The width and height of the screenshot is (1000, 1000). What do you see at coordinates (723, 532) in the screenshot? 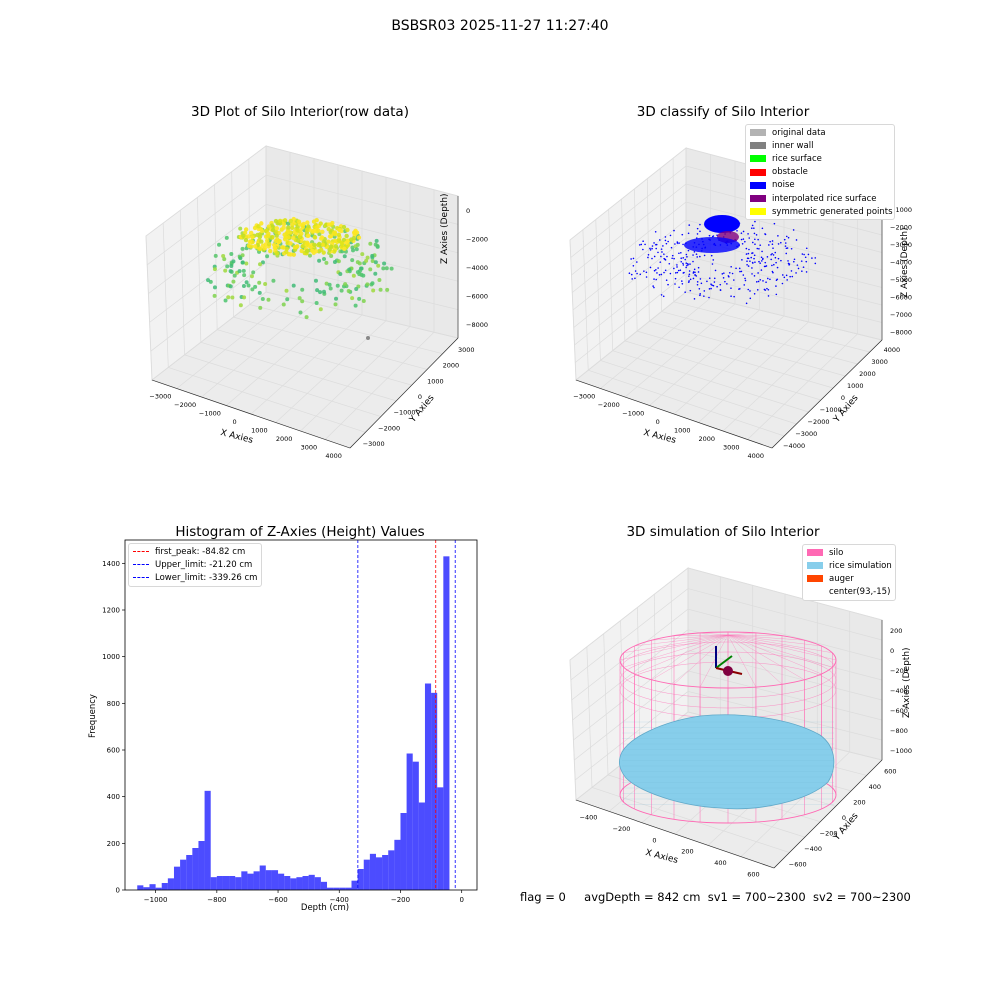
I see `plot4-title: 3D simulation of Silo Interior` at bounding box center [723, 532].